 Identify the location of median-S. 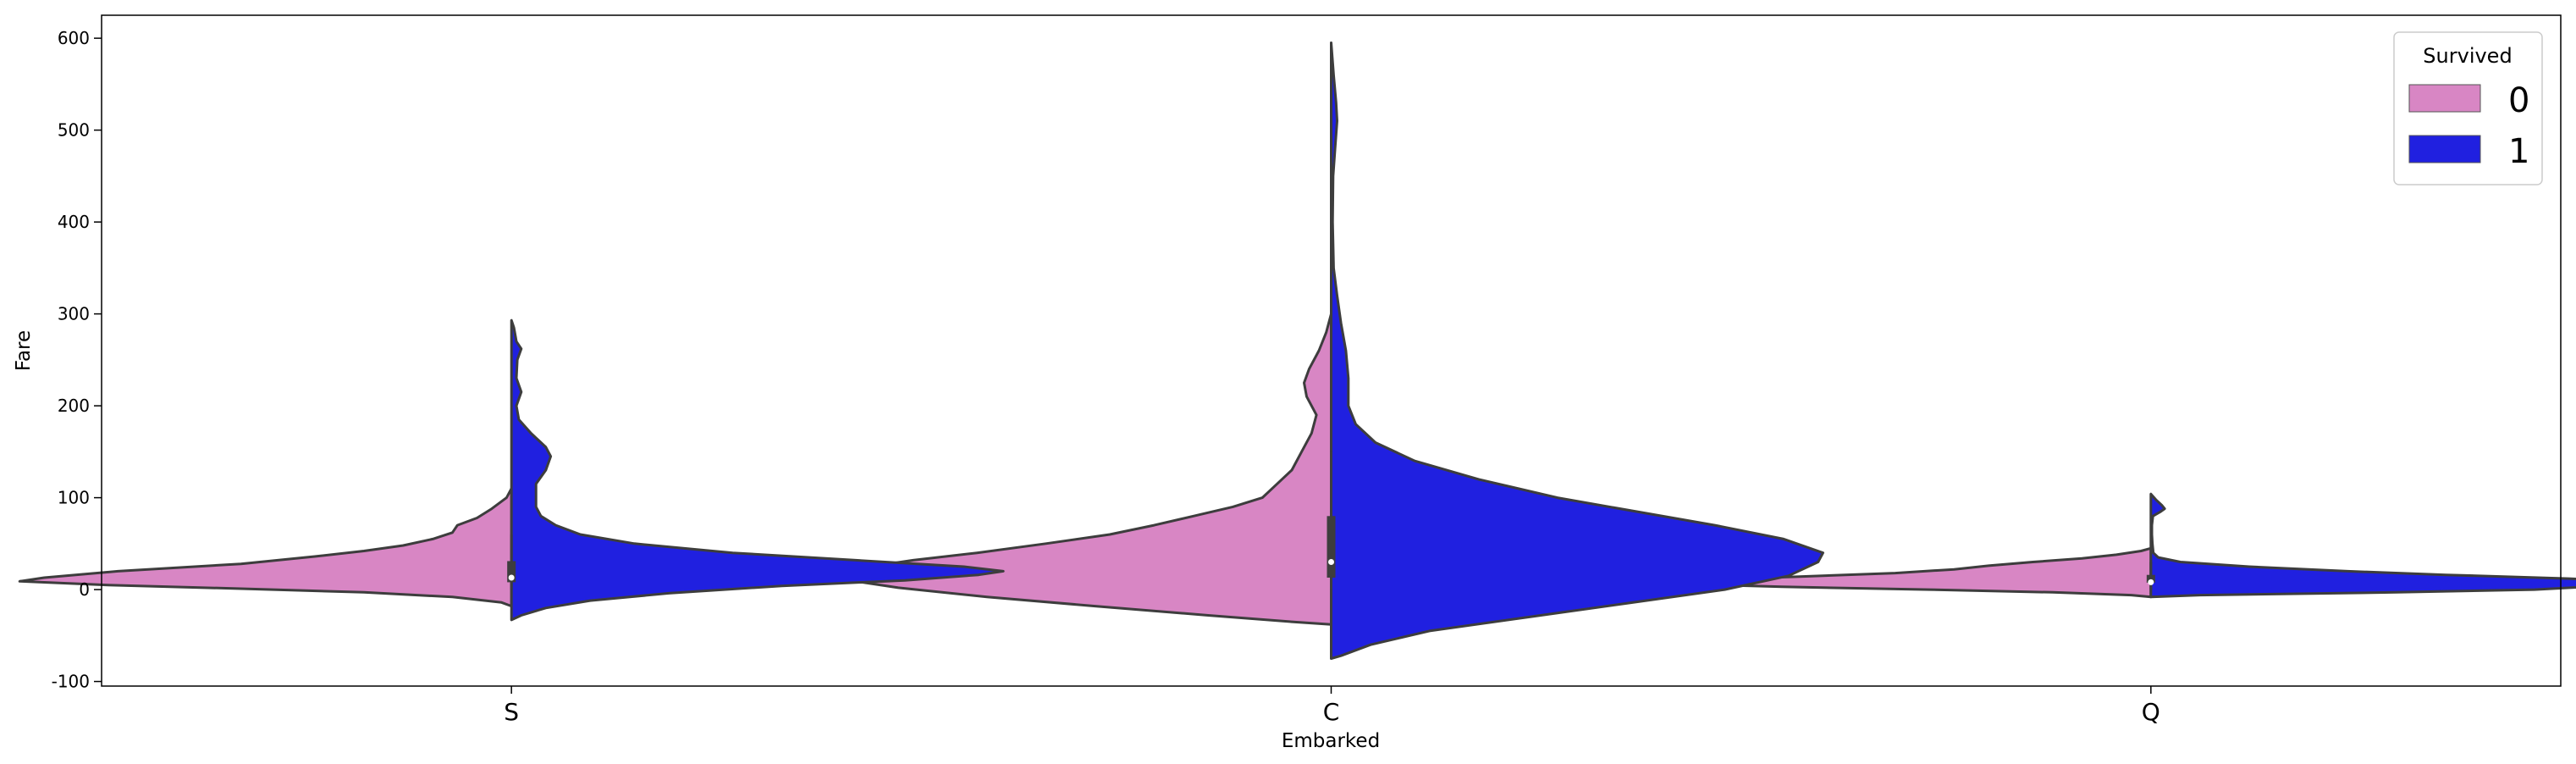
(512, 577).